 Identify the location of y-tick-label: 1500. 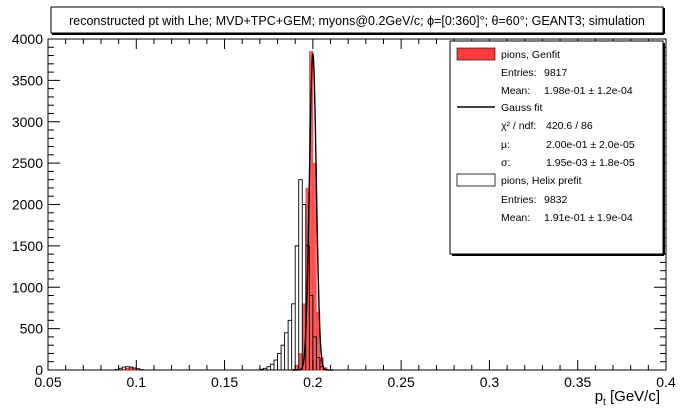
(27, 246).